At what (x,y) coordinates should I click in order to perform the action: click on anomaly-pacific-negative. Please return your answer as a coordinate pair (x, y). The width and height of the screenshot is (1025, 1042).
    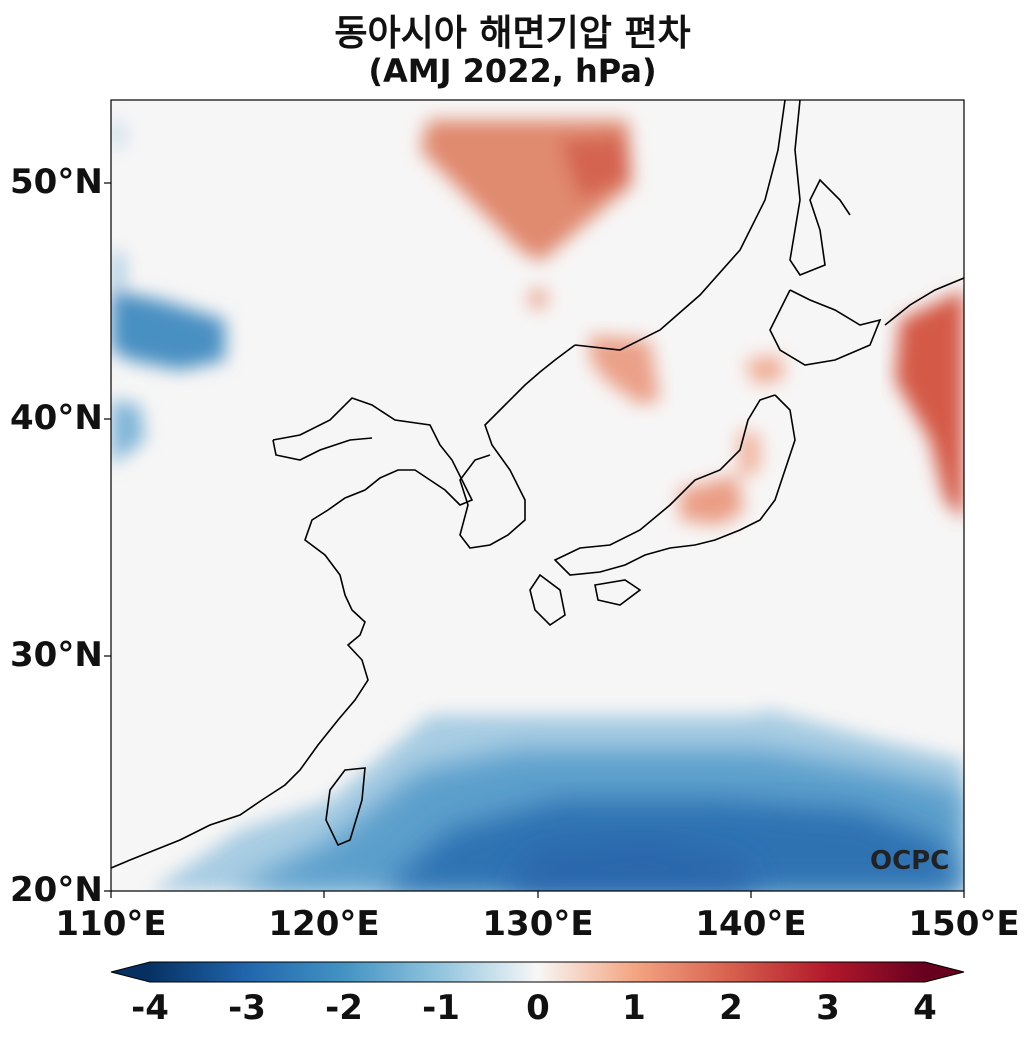
    Looking at the image, I should click on (557, 800).